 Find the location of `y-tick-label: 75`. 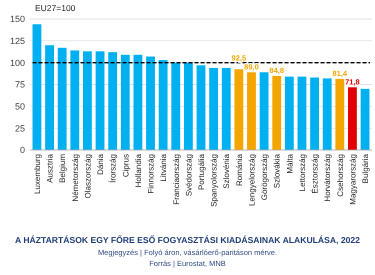

y-tick-label: 75 is located at coordinates (19, 85).